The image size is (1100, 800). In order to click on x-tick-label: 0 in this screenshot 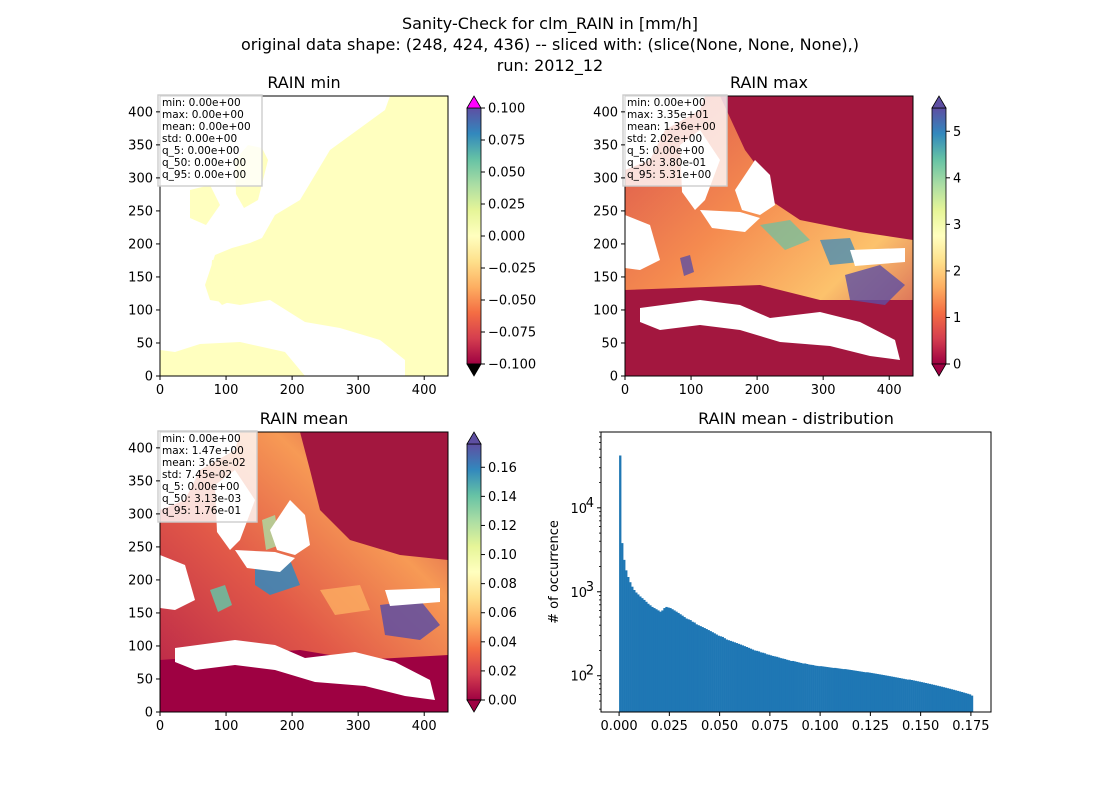, I will do `click(625, 390)`.